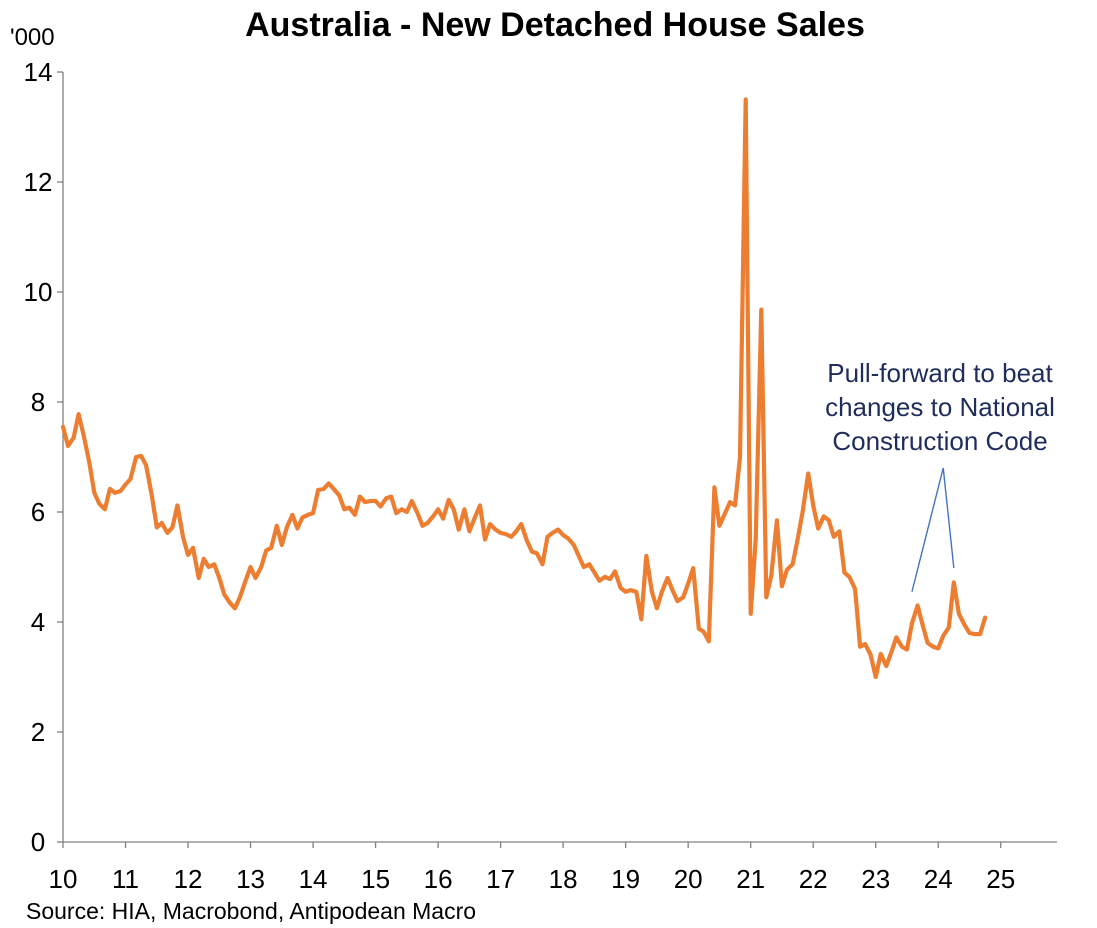  Describe the element at coordinates (32, 37) in the screenshot. I see `y-axis-unit-label: '000` at that location.